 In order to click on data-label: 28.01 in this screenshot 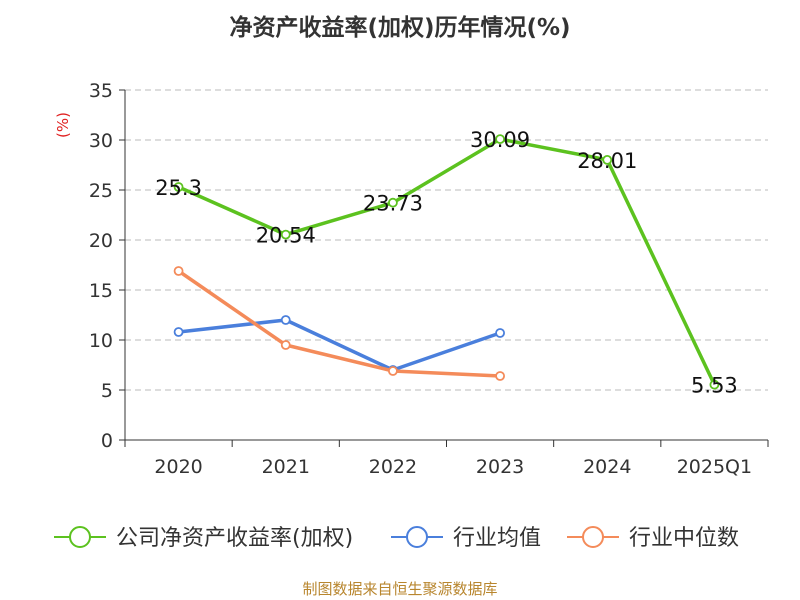, I will do `click(607, 161)`.